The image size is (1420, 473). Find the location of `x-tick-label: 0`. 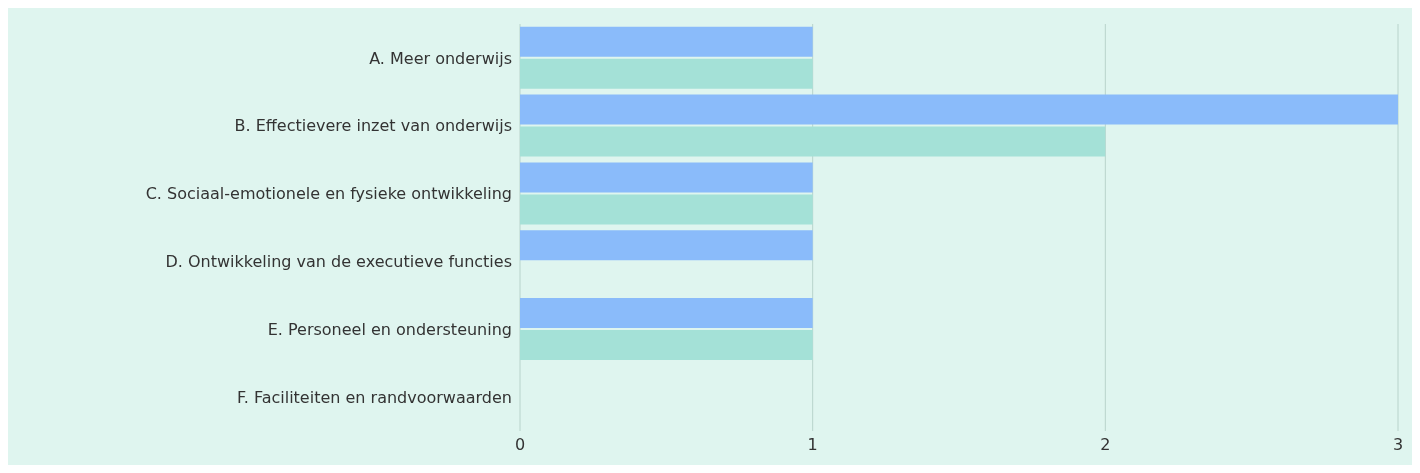

x-tick-label: 0 is located at coordinates (520, 445).